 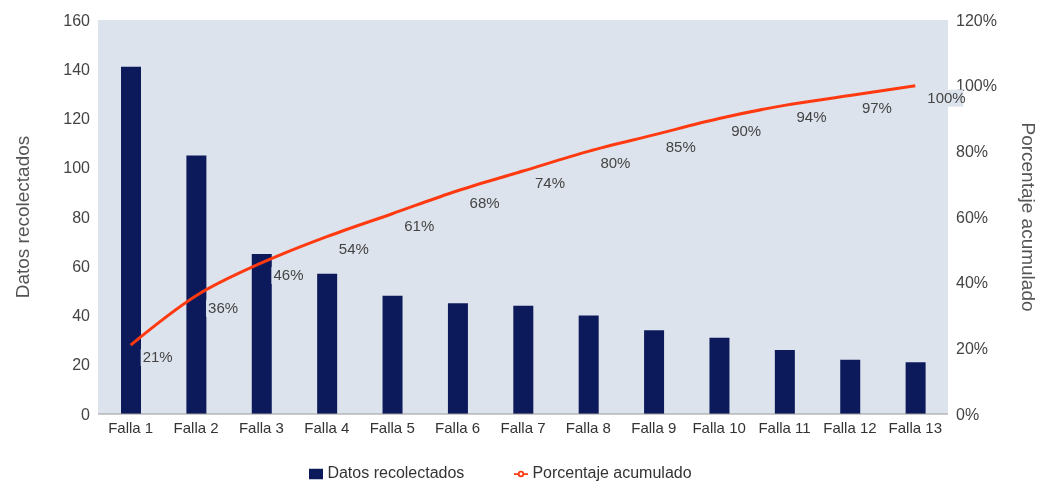 I want to click on legend-label: Datos recolectados, so click(x=396, y=472).